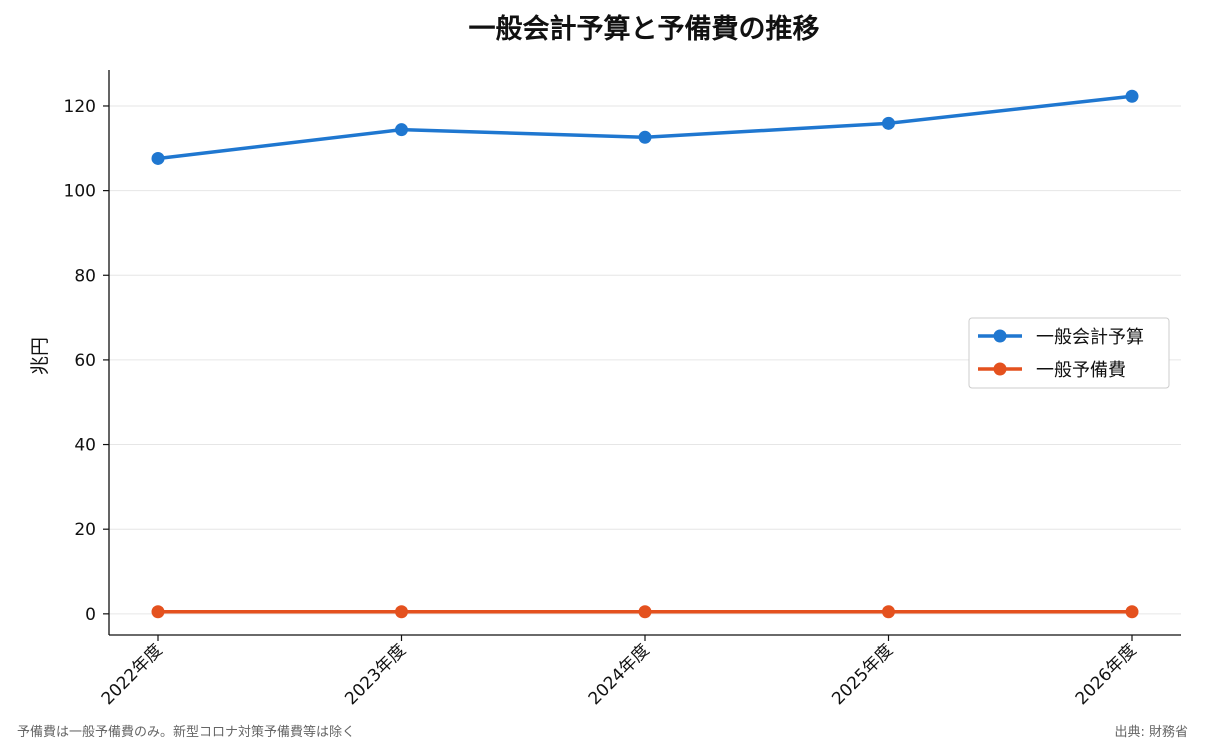  What do you see at coordinates (1106, 674) in the screenshot?
I see `x-tick-label: 2026年度` at bounding box center [1106, 674].